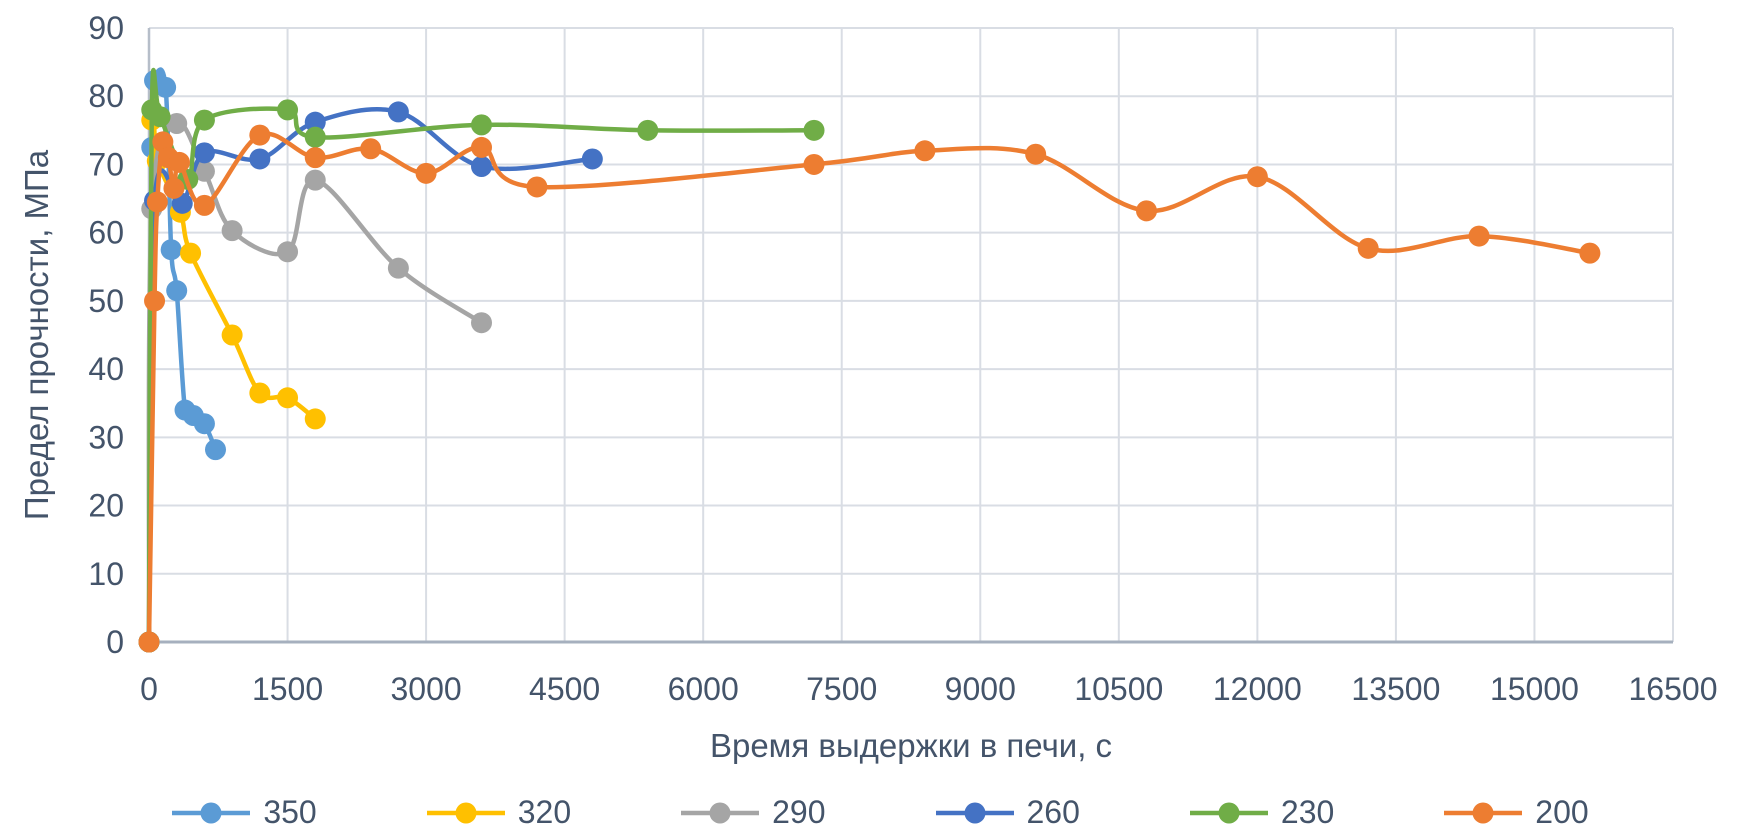  Describe the element at coordinates (106, 574) in the screenshot. I see `y-tick-label: 10` at that location.